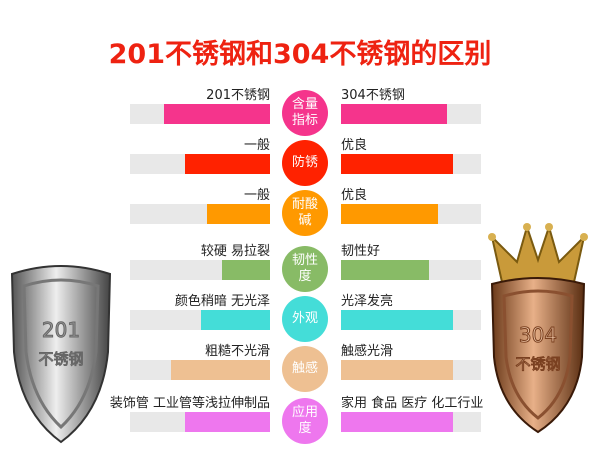 This screenshot has height=456, width=600. I want to click on left-description: 较硬 易拉裂, so click(235, 251).